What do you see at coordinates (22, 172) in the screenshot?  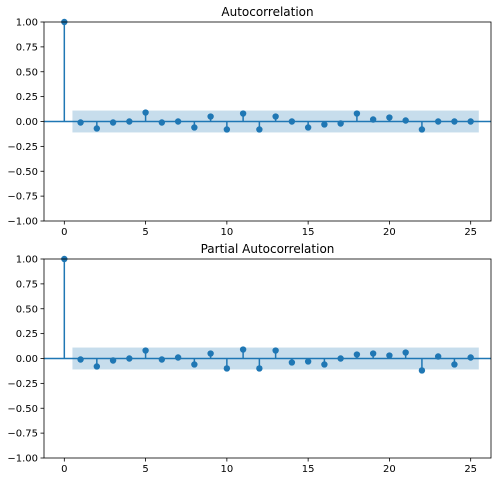 I see `acf-ytick-label-2: −0.50` at bounding box center [22, 172].